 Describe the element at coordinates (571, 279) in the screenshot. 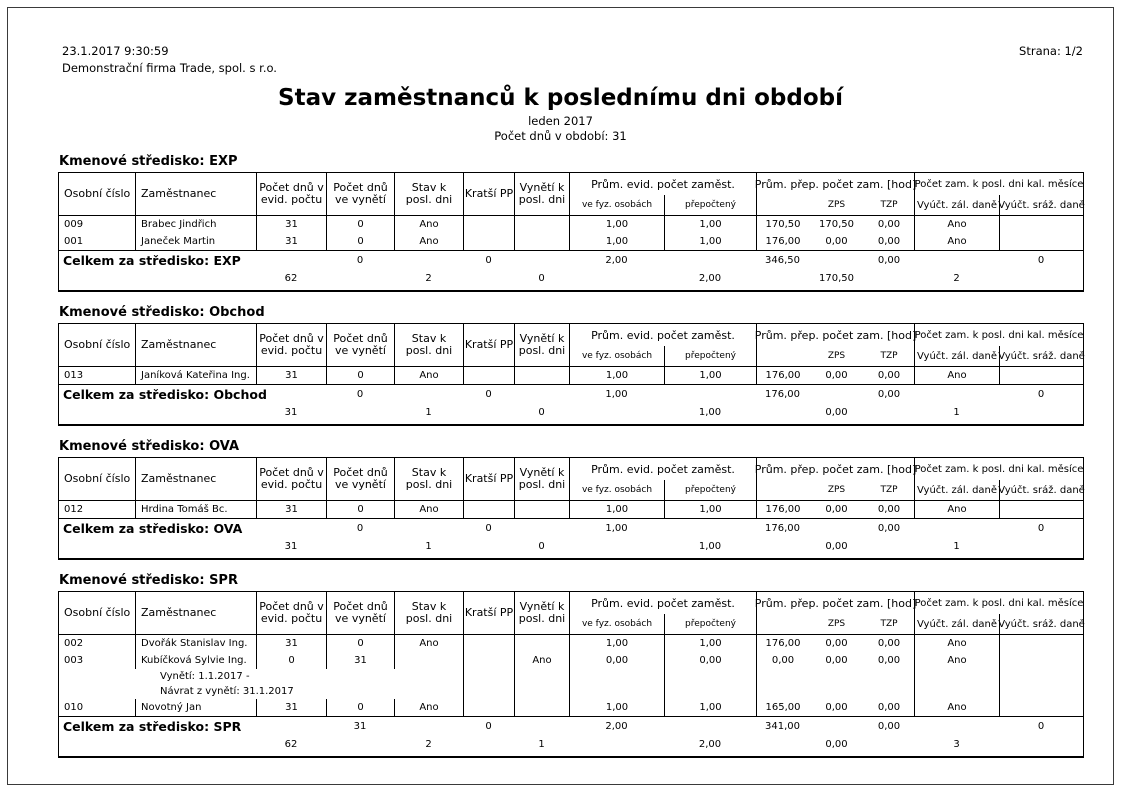

I see `section-total-row-2: 62 2 0 2,00 170,50 2` at that location.